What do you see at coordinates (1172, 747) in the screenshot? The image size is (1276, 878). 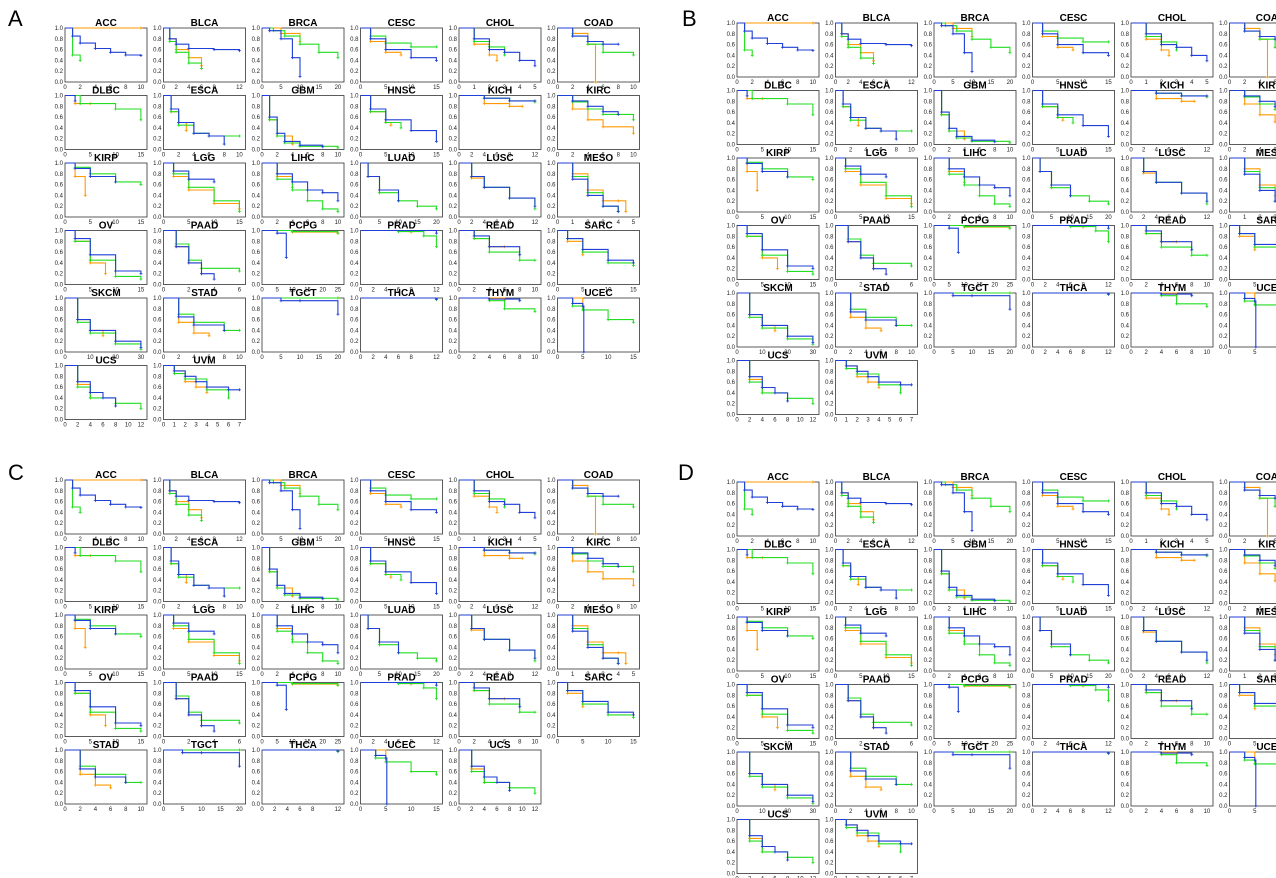 I see `plot-title: THYM` at bounding box center [1172, 747].